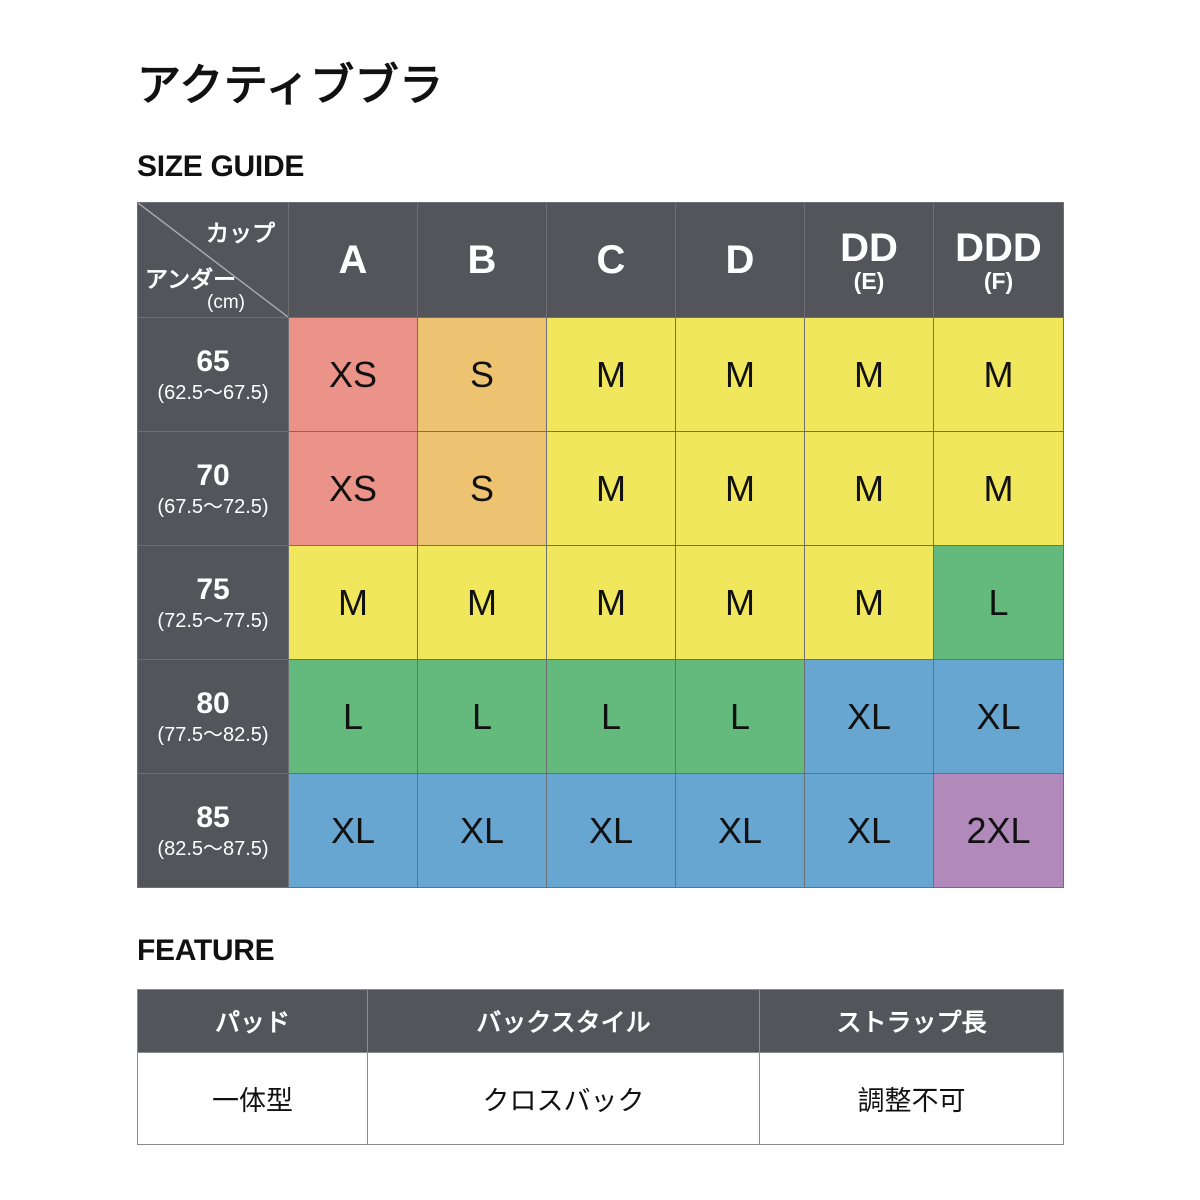  Describe the element at coordinates (221, 167) in the screenshot. I see `size-guide-heading: SIZE GUIDE` at that location.